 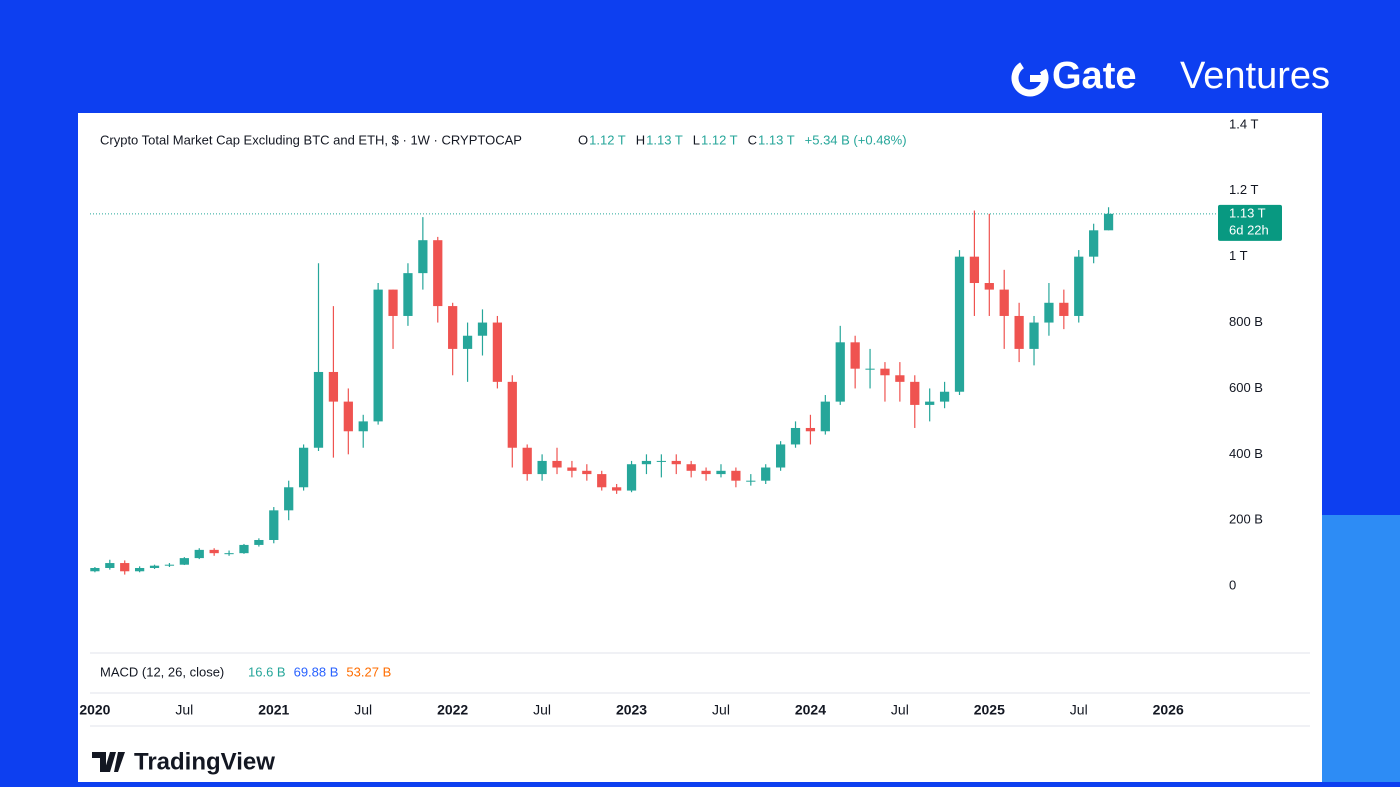 I want to click on y-tick-label: 1.2 T, so click(x=1243, y=189).